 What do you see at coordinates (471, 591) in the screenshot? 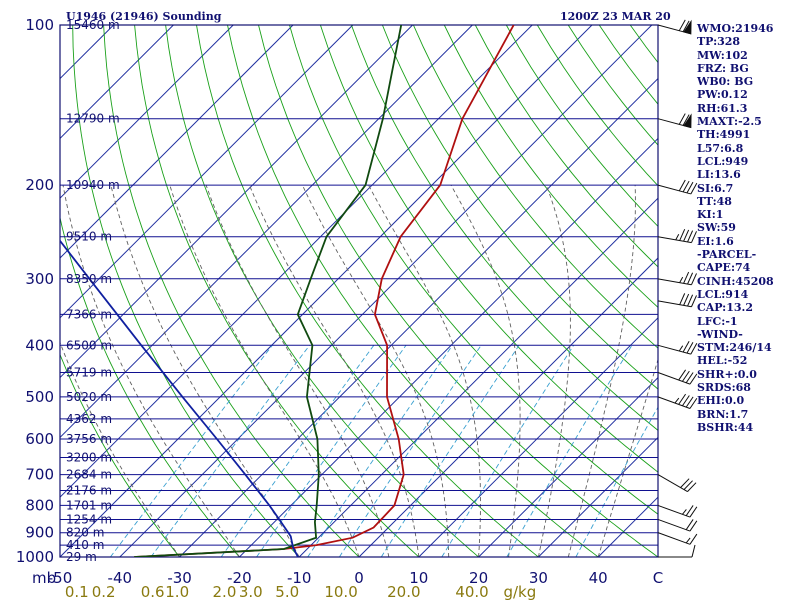
I see `mixing-ratio-tick-label: 40.0` at bounding box center [471, 591].